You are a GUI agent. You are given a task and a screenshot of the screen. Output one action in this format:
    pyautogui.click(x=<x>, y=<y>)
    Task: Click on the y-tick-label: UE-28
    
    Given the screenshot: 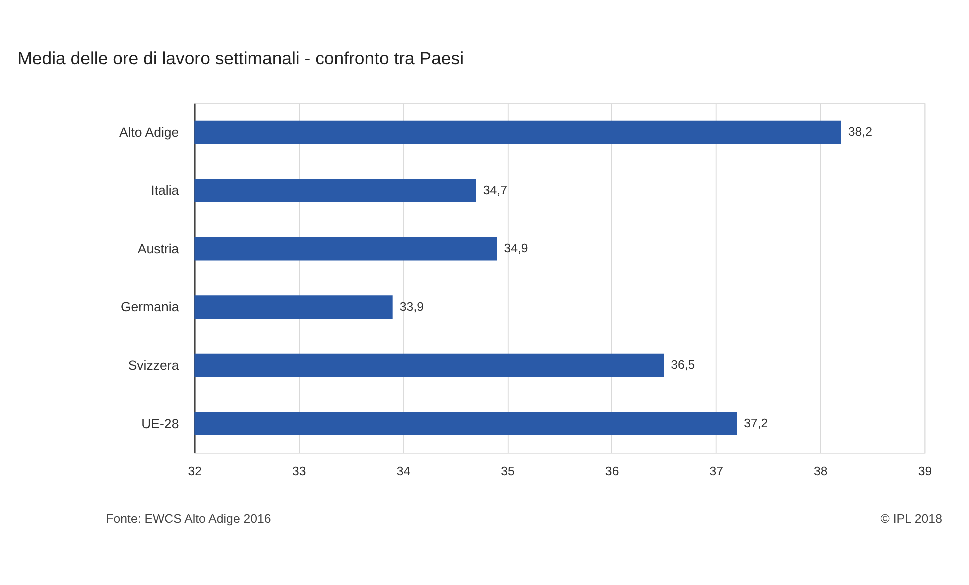 What is the action you would take?
    pyautogui.click(x=161, y=424)
    